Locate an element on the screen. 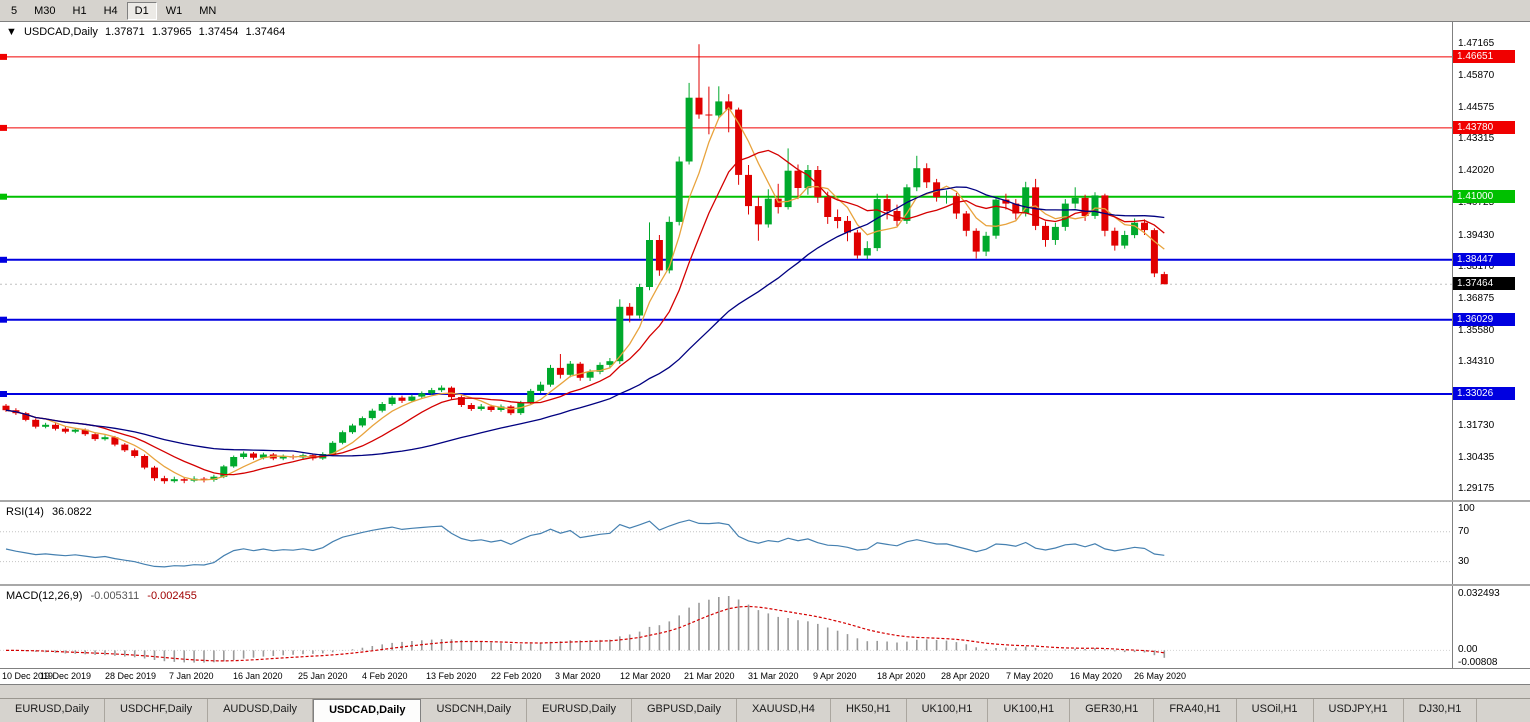 Image resolution: width=1530 pixels, height=722 pixels. chart-tab-ger30-h1: GER30,H1 is located at coordinates (1112, 710).